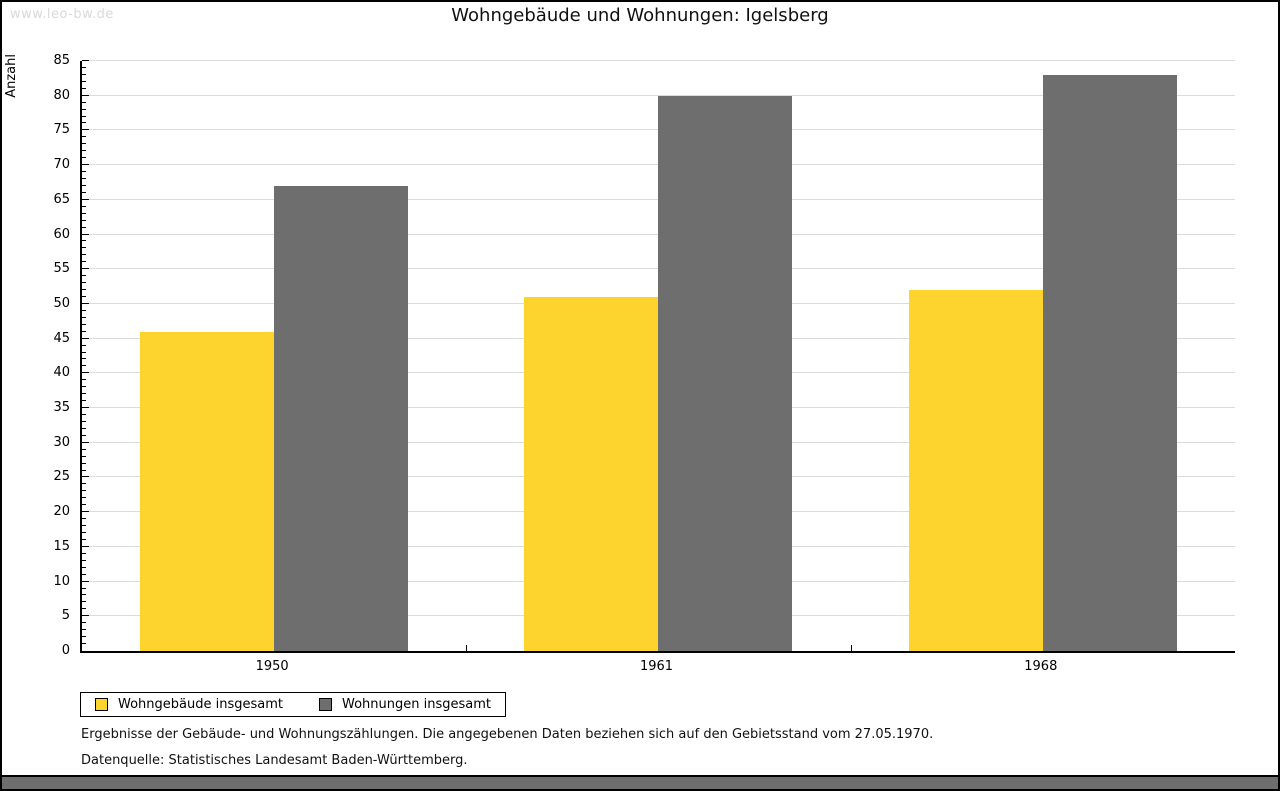 This screenshot has height=791, width=1280. What do you see at coordinates (1041, 666) in the screenshot?
I see `x-tick-label: 1968` at bounding box center [1041, 666].